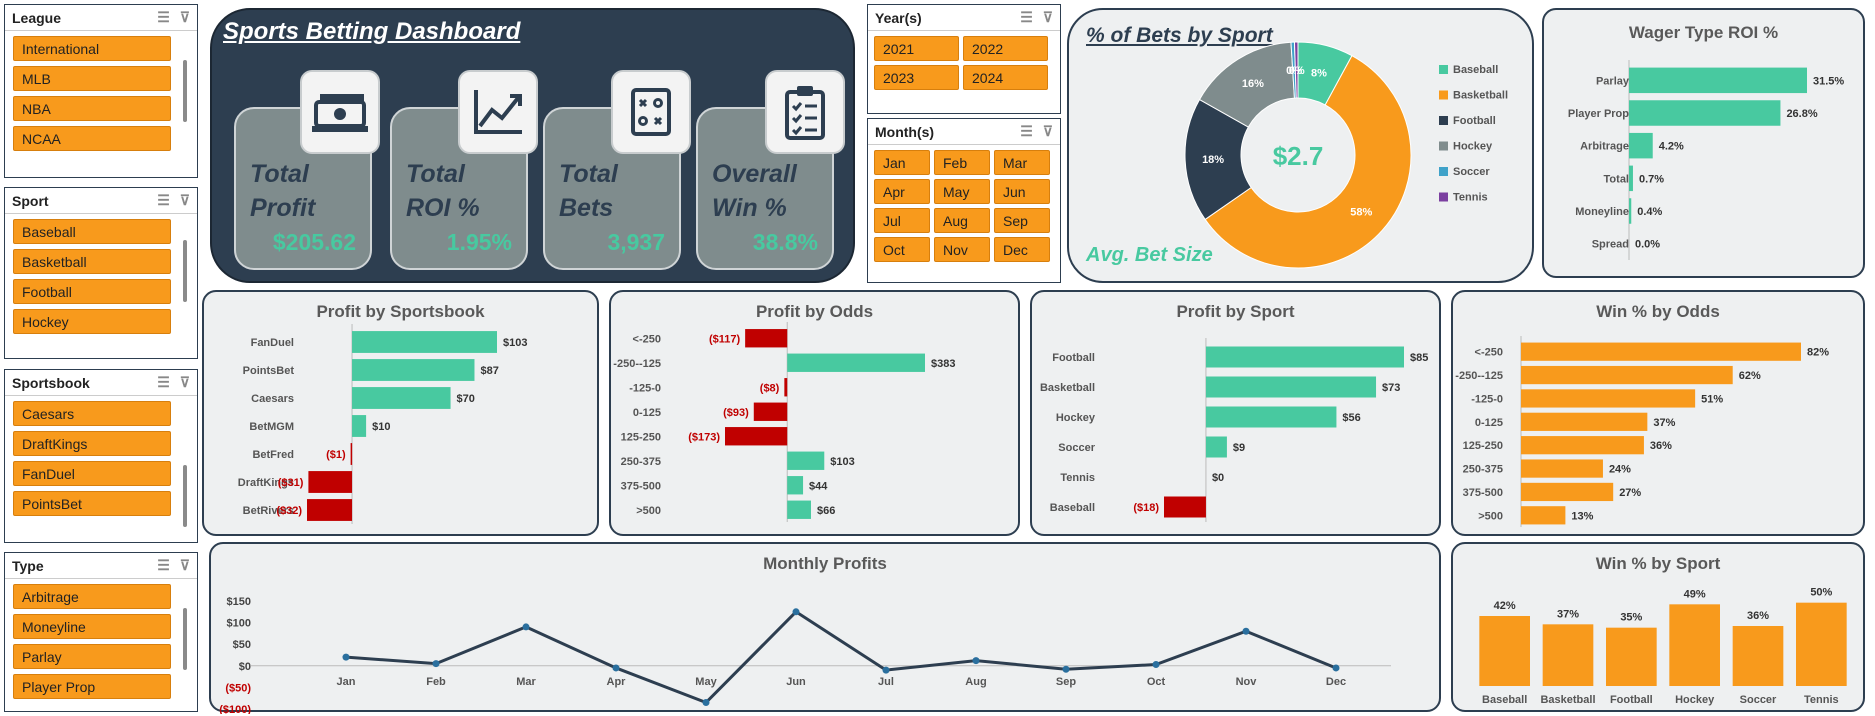 The height and width of the screenshot is (716, 1875). What do you see at coordinates (1649, 212) in the screenshot?
I see `data-label: 0.4%` at bounding box center [1649, 212].